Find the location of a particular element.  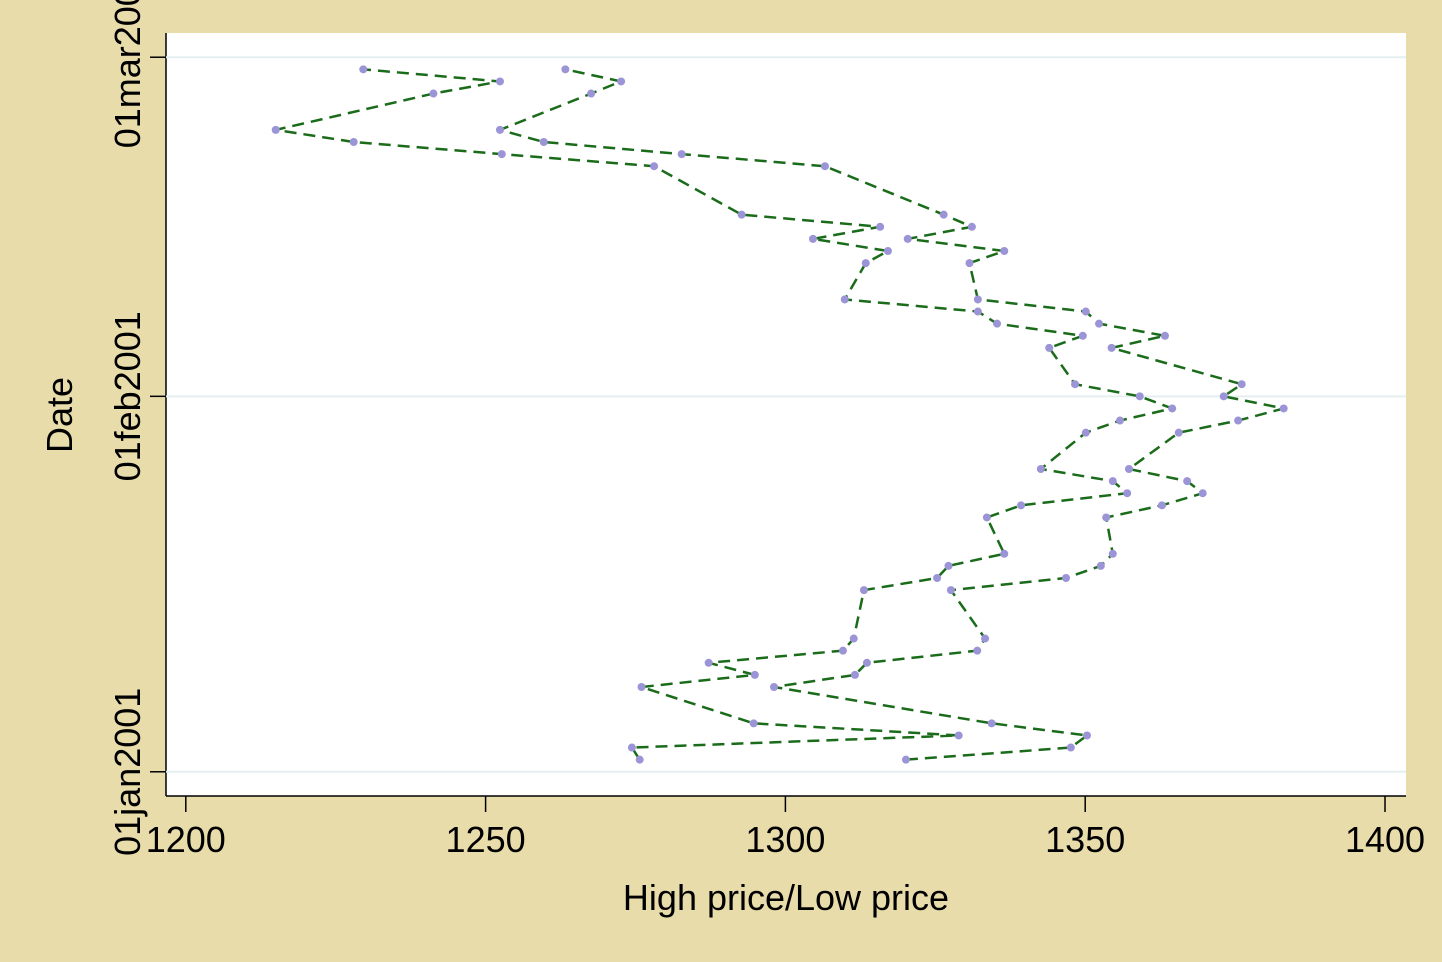

x-axis-title: High price/Low price is located at coordinates (786, 897).